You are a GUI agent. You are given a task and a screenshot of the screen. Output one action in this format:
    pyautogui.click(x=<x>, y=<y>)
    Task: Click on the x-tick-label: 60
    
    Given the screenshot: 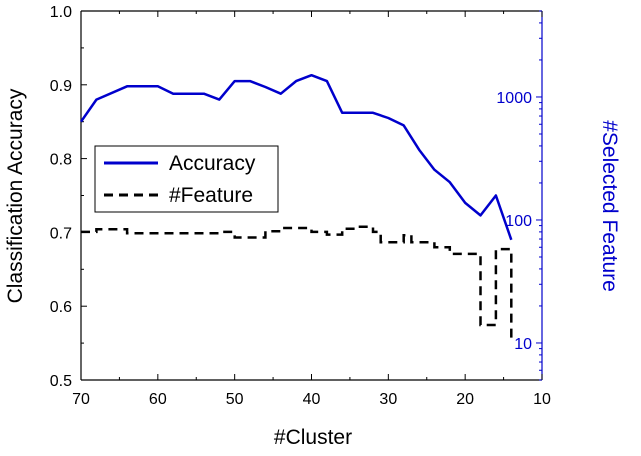 What is the action you would take?
    pyautogui.click(x=158, y=399)
    